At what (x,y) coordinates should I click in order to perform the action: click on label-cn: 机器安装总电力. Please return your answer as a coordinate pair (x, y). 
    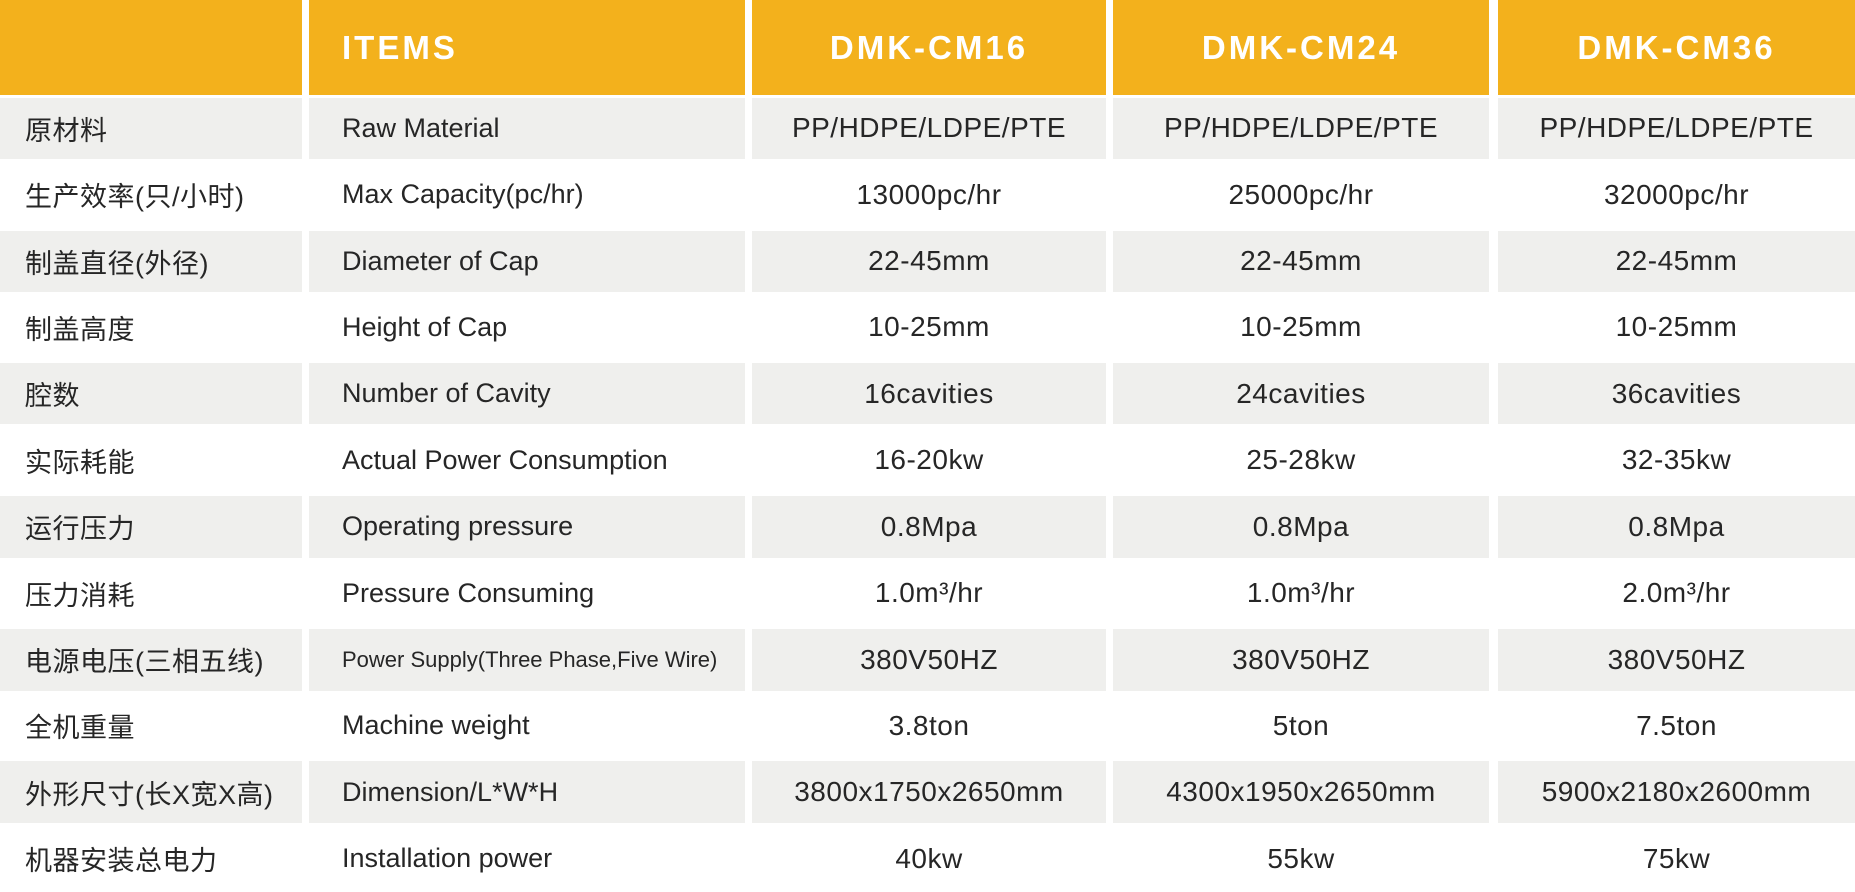
    Looking at the image, I should click on (151, 858).